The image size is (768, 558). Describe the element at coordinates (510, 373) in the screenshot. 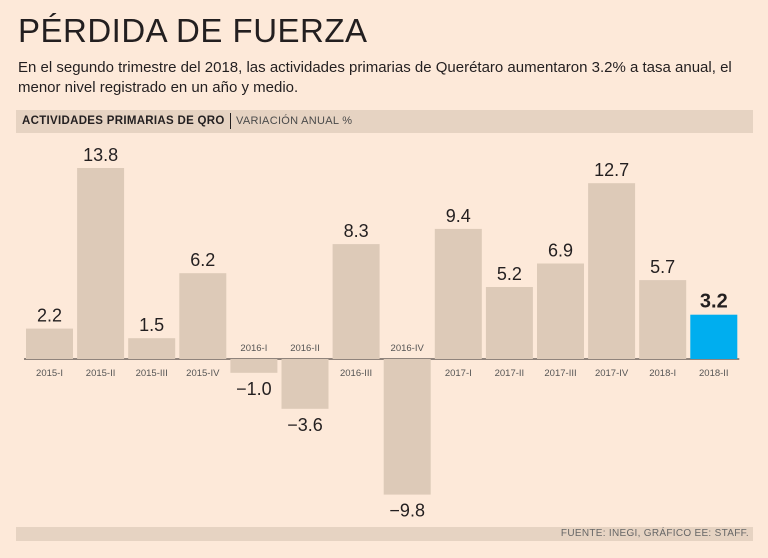

I see `category-label-2017-II: 2017-II` at that location.